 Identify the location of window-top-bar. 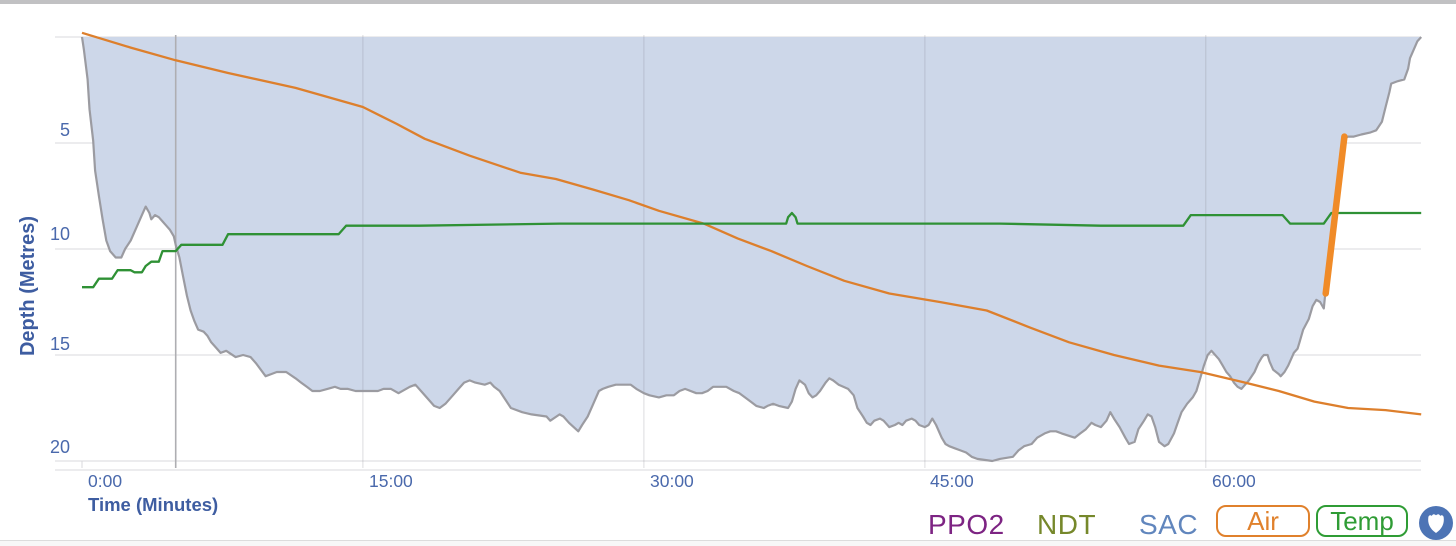
(728, 2).